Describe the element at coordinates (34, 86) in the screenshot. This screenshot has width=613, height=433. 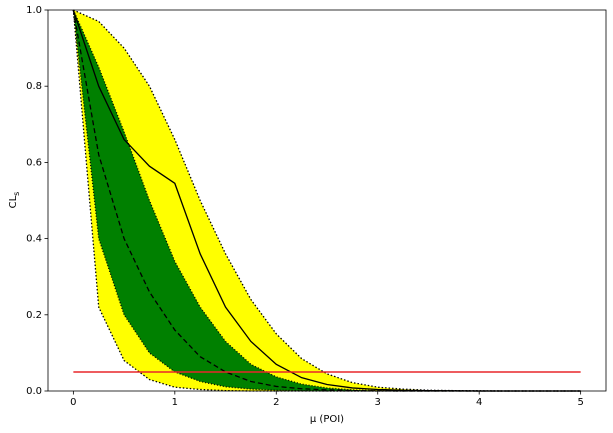
I see `y-tick-label: 0.8` at that location.